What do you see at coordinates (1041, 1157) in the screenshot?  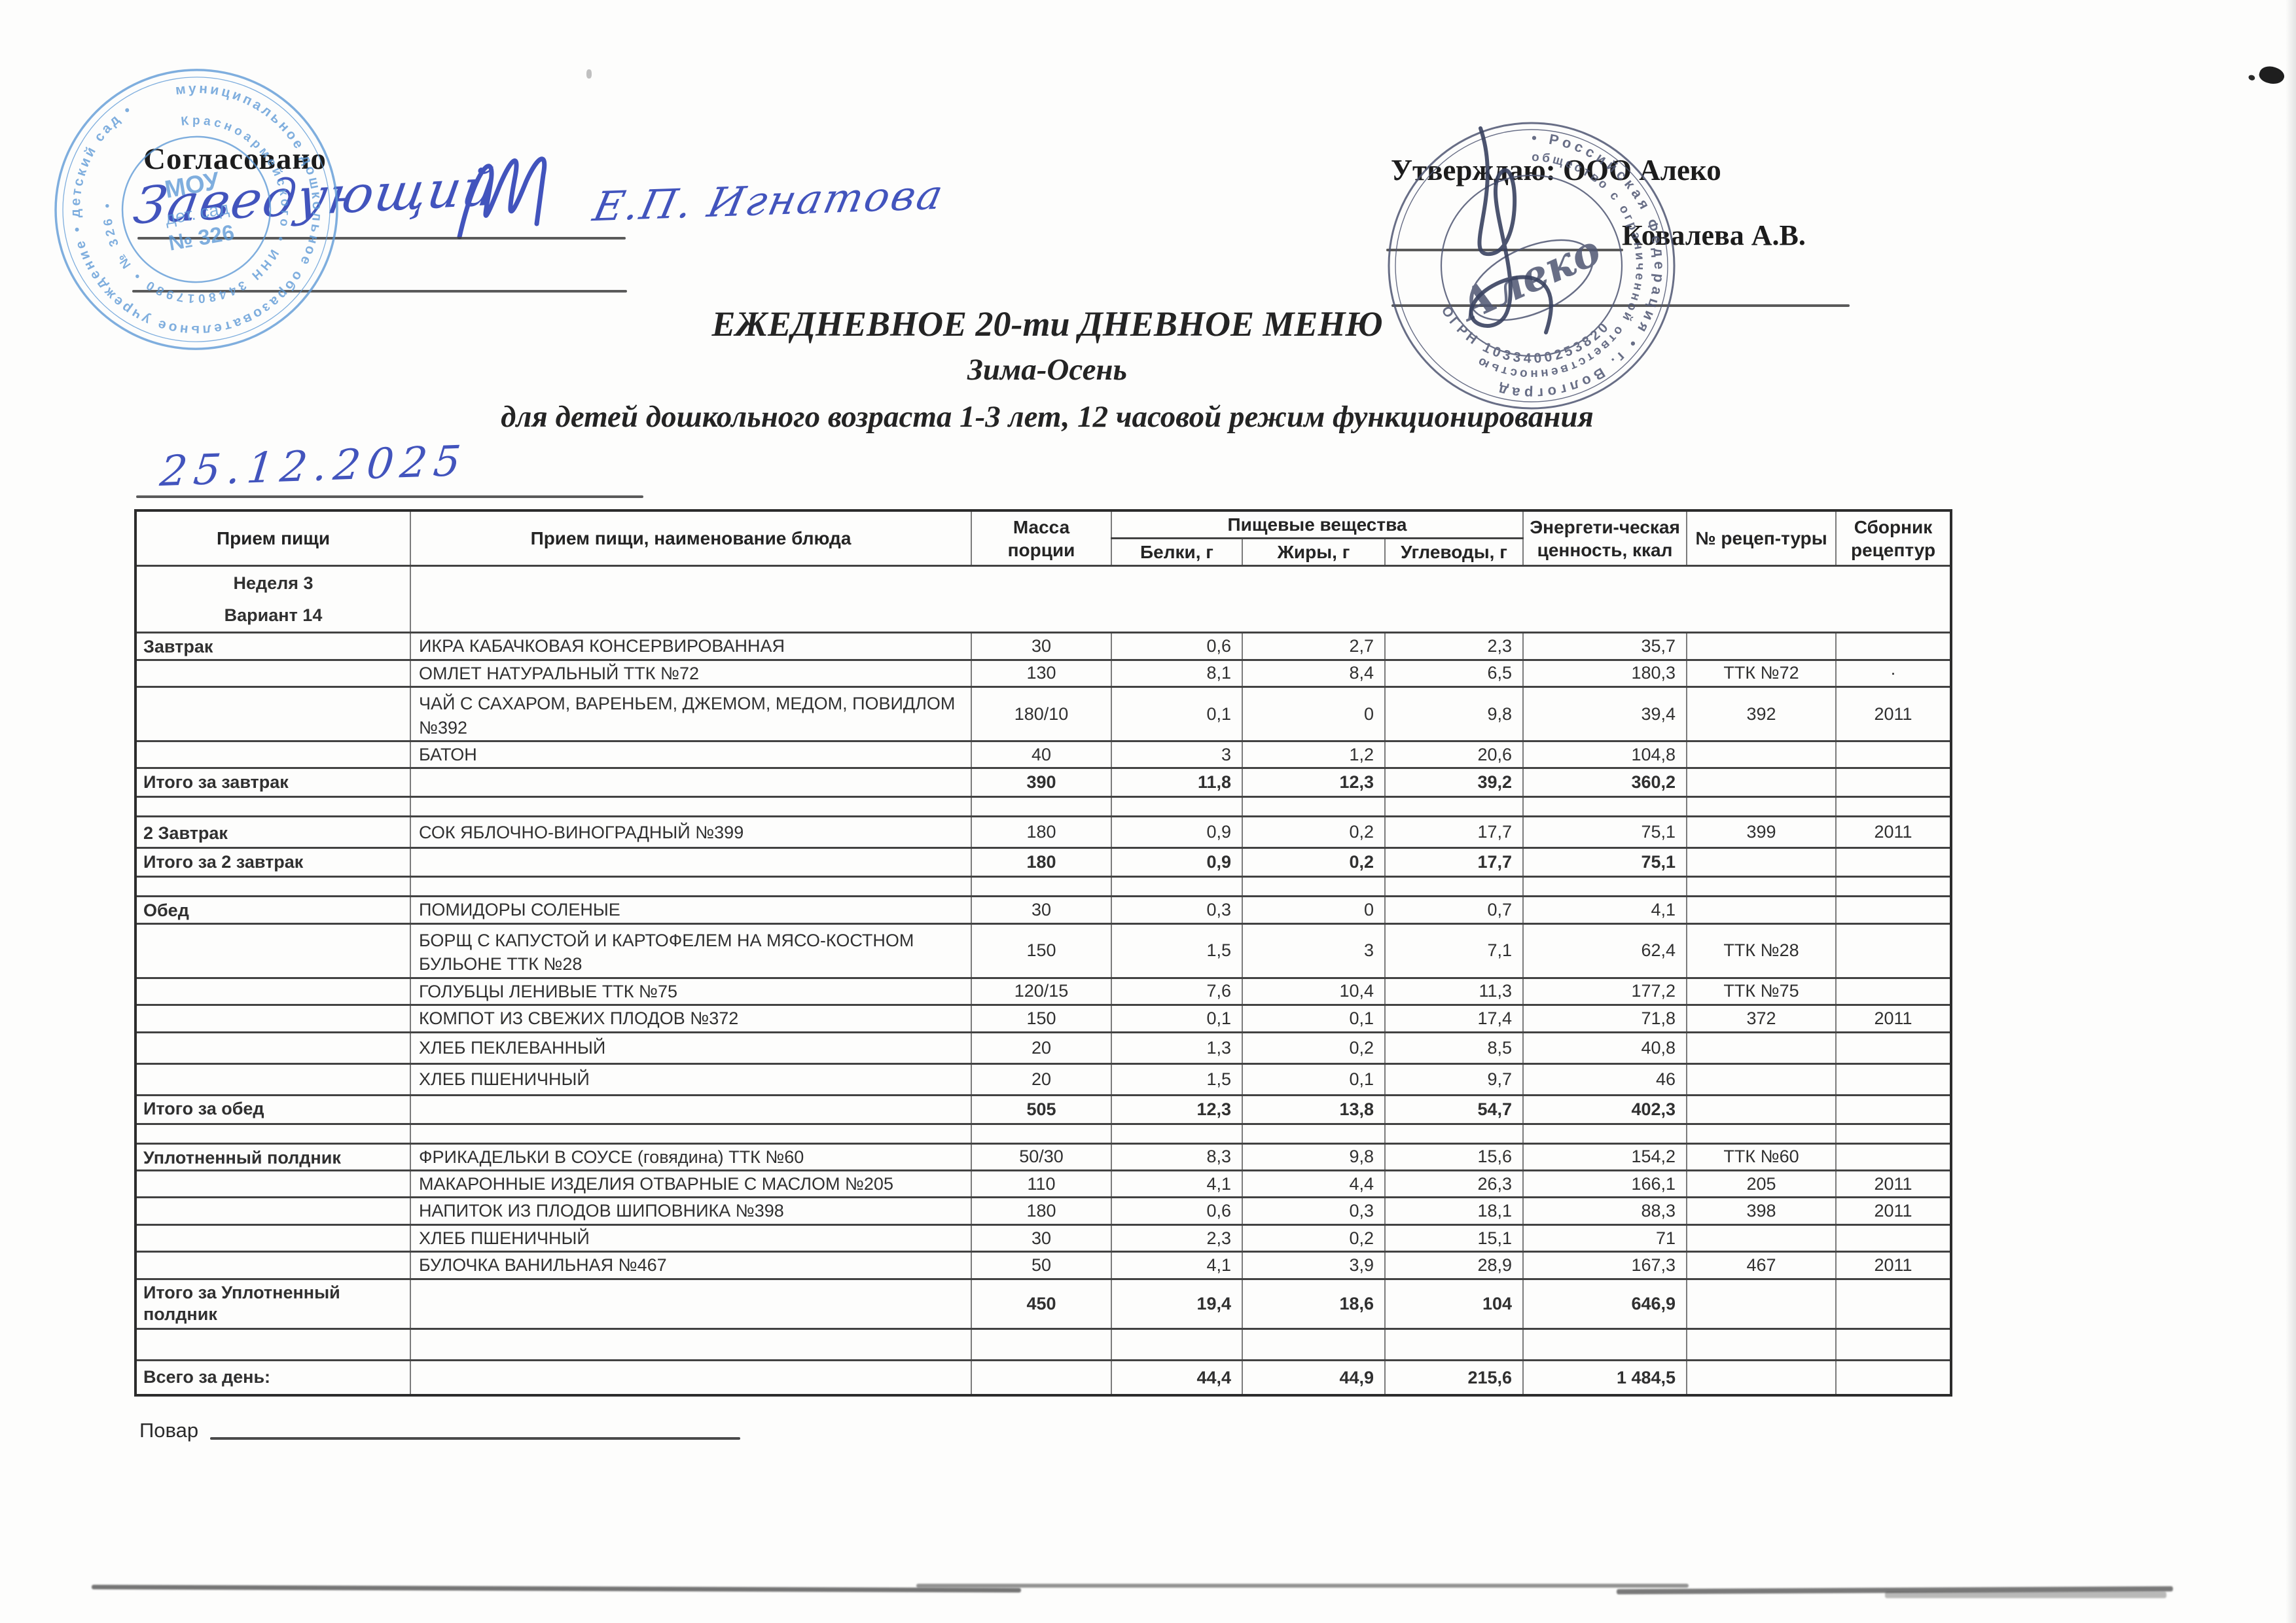 I see `mass-cell: 50/30` at bounding box center [1041, 1157].